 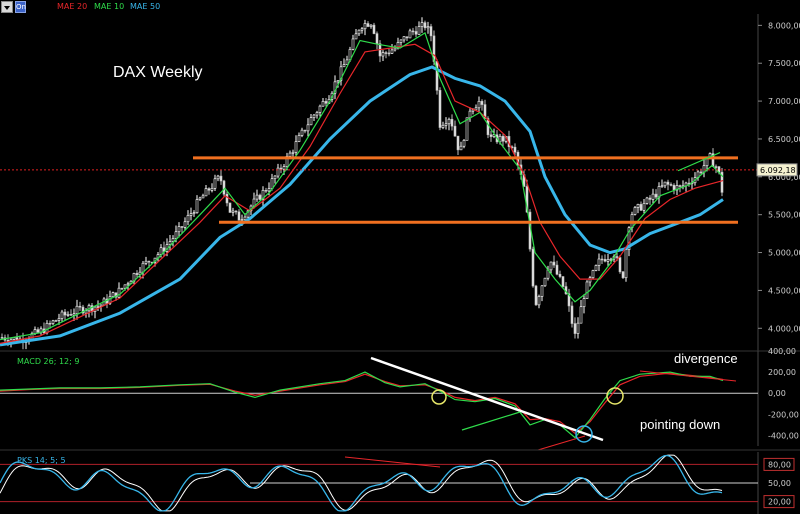 What do you see at coordinates (784, 290) in the screenshot?
I see `price-tick-label: 4.500,00` at bounding box center [784, 290].